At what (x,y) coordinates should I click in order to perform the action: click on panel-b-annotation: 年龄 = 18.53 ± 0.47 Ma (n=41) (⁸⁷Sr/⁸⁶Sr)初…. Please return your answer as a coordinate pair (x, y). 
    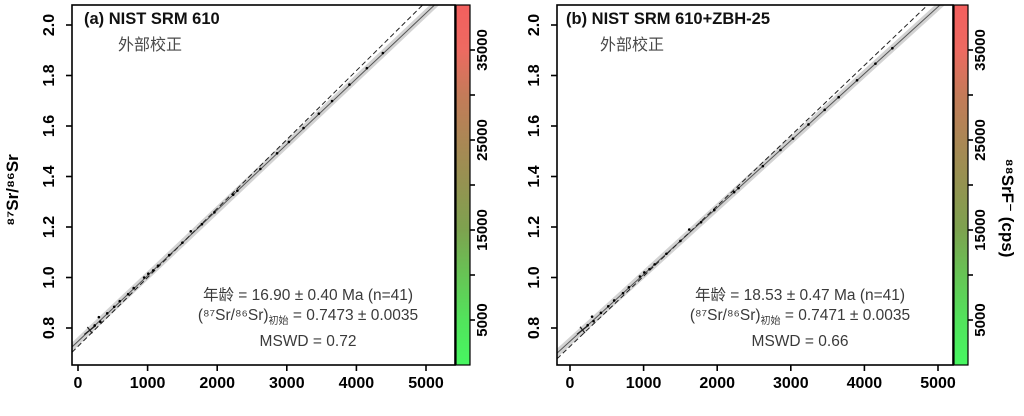
    Looking at the image, I should click on (800, 319).